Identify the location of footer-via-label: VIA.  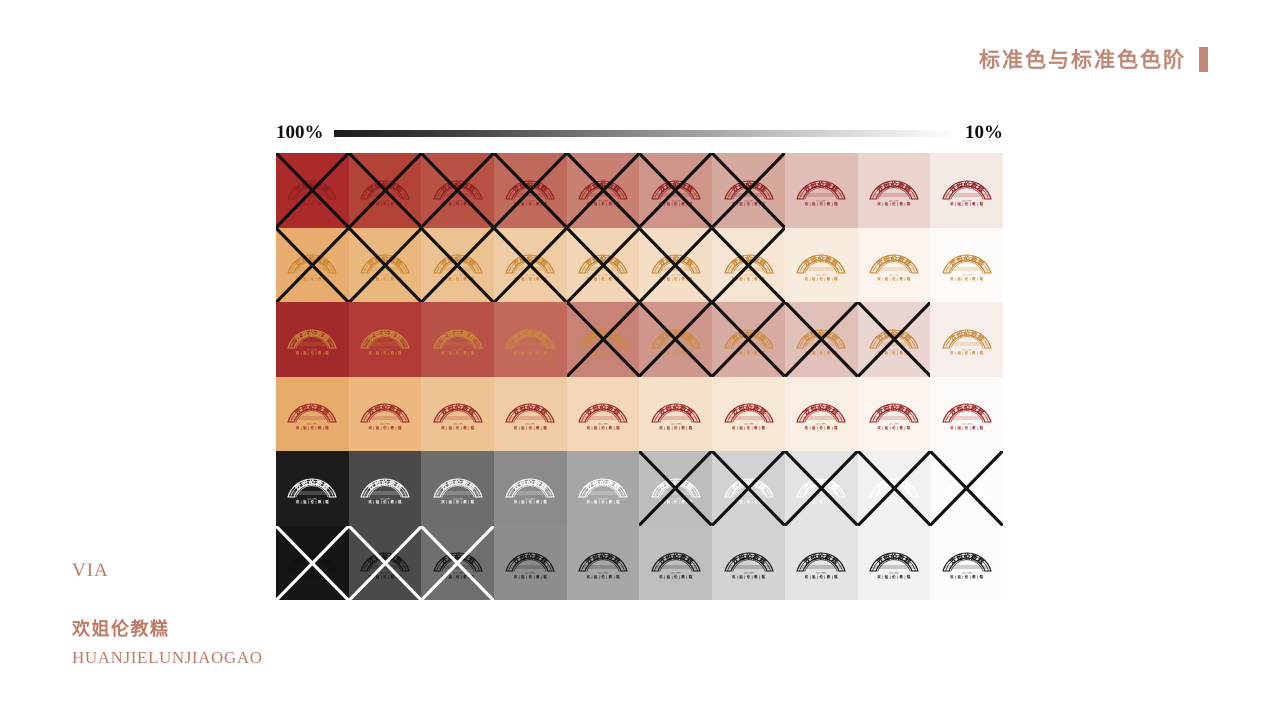
(90, 570).